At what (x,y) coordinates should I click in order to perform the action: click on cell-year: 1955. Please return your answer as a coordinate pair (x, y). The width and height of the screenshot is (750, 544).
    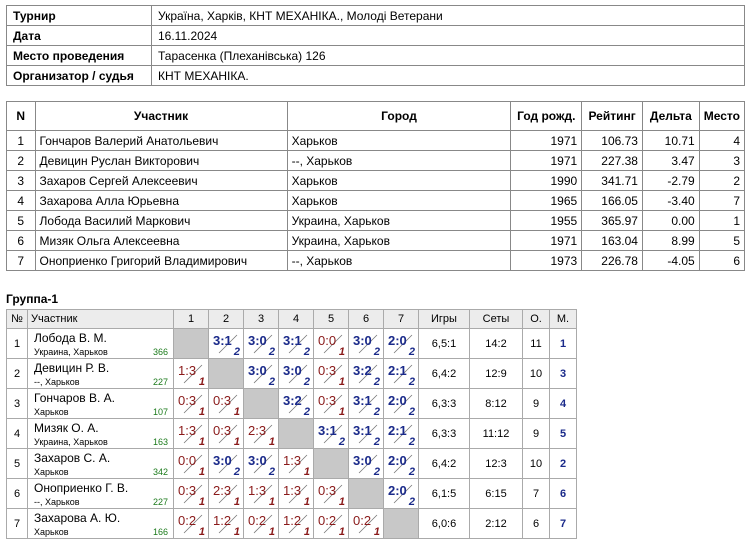
    Looking at the image, I should click on (546, 220).